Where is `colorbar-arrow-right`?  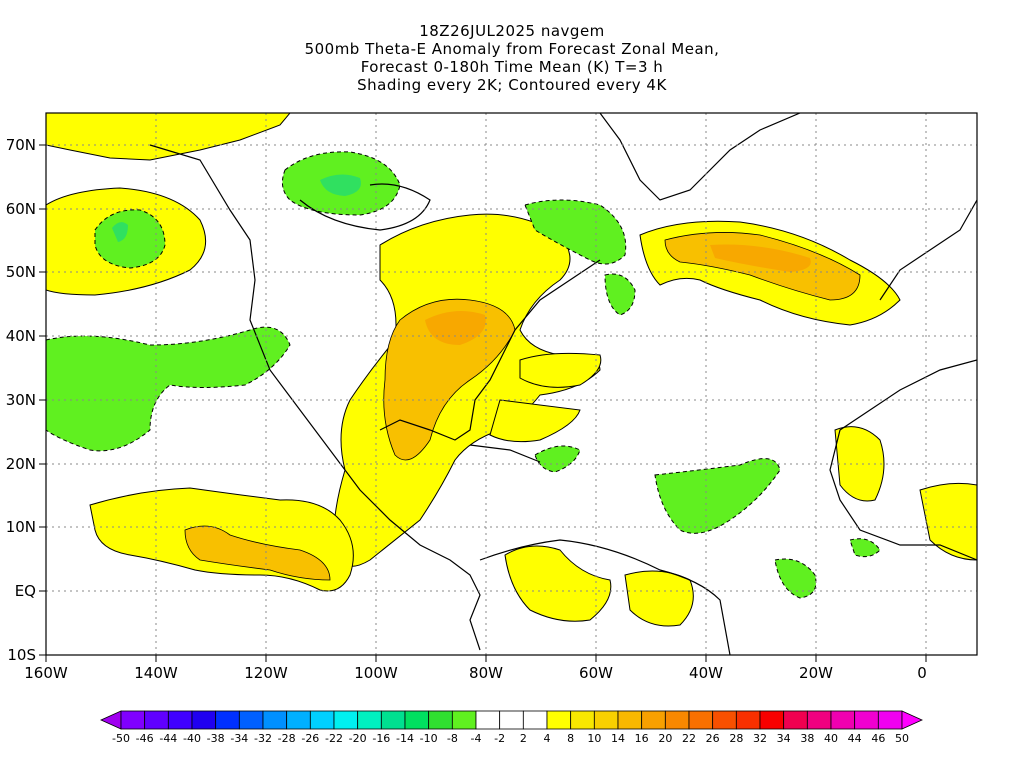 colorbar-arrow-right is located at coordinates (912, 720).